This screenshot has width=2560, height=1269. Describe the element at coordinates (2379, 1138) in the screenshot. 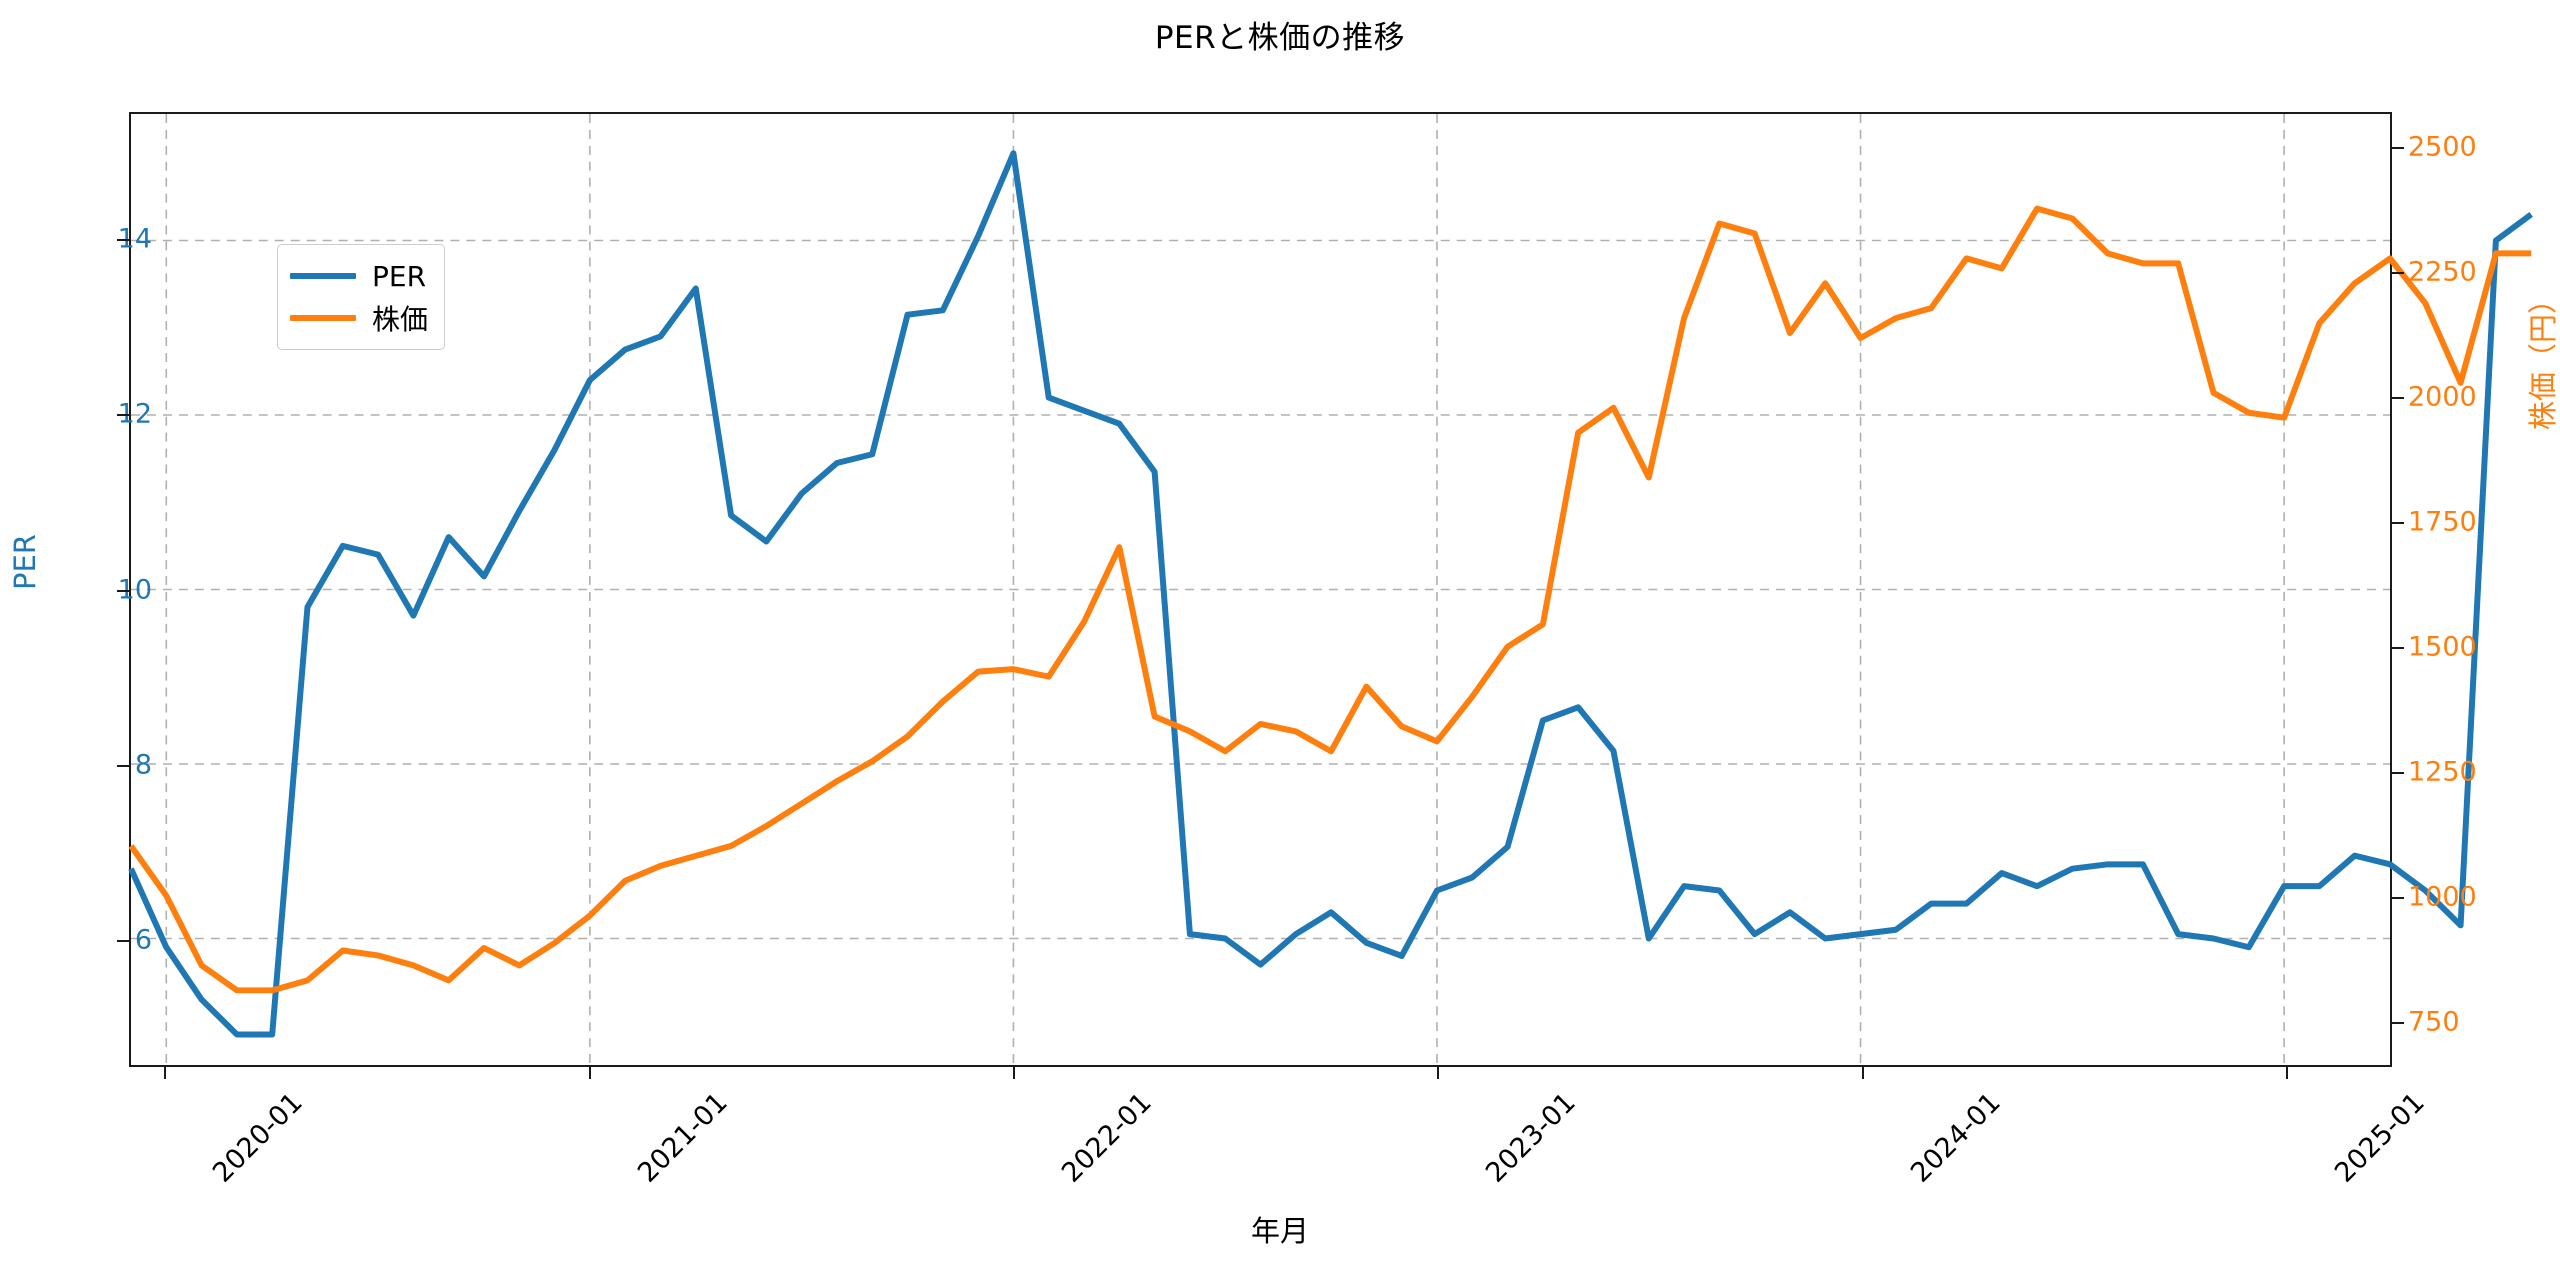

I see `x-axis-tick-label: 2025-01` at that location.